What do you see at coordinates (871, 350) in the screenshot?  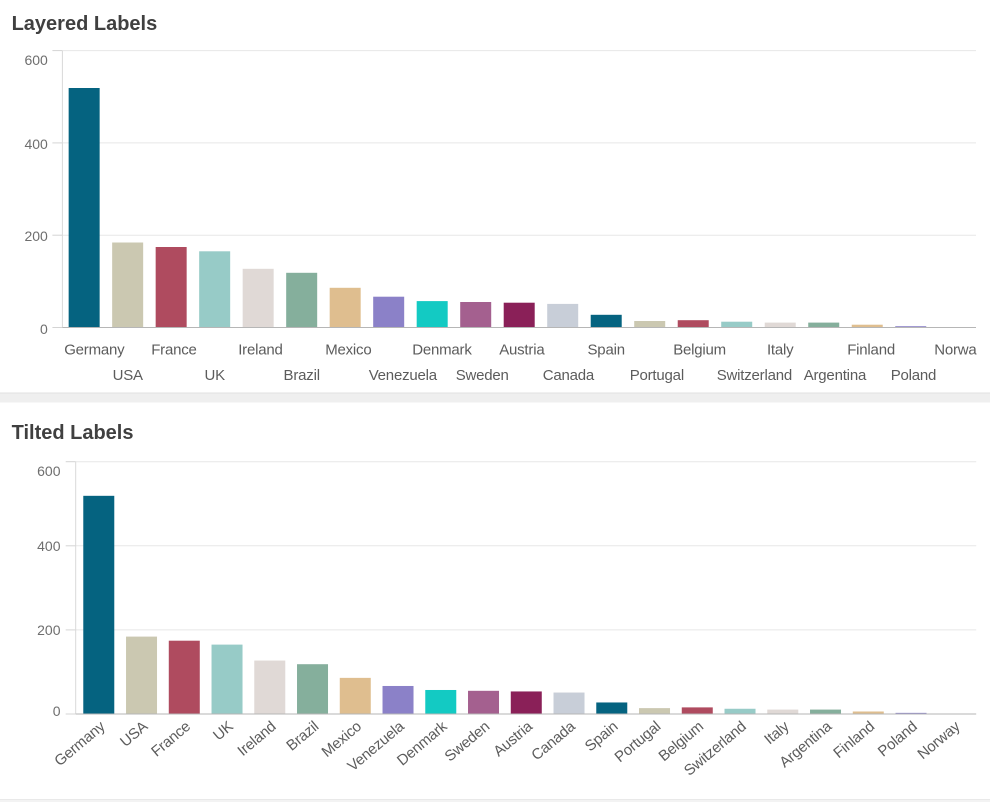 I see `svg-text: Finland` at bounding box center [871, 350].